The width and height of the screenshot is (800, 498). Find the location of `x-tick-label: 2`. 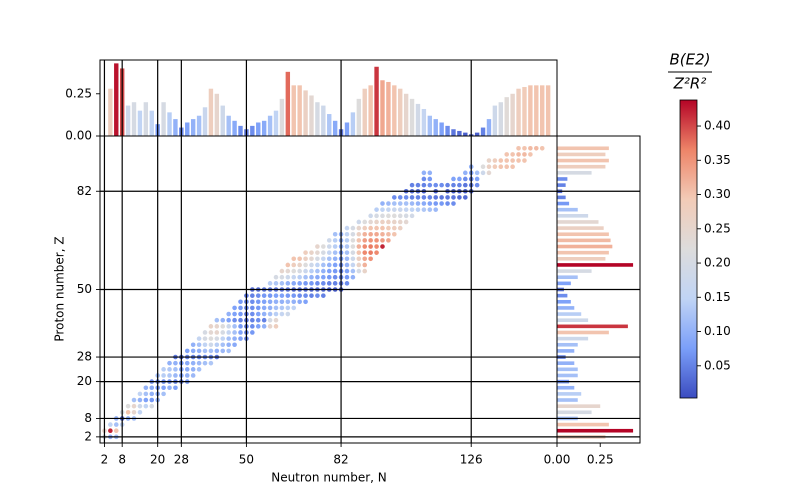

x-tick-label: 2 is located at coordinates (105, 460).